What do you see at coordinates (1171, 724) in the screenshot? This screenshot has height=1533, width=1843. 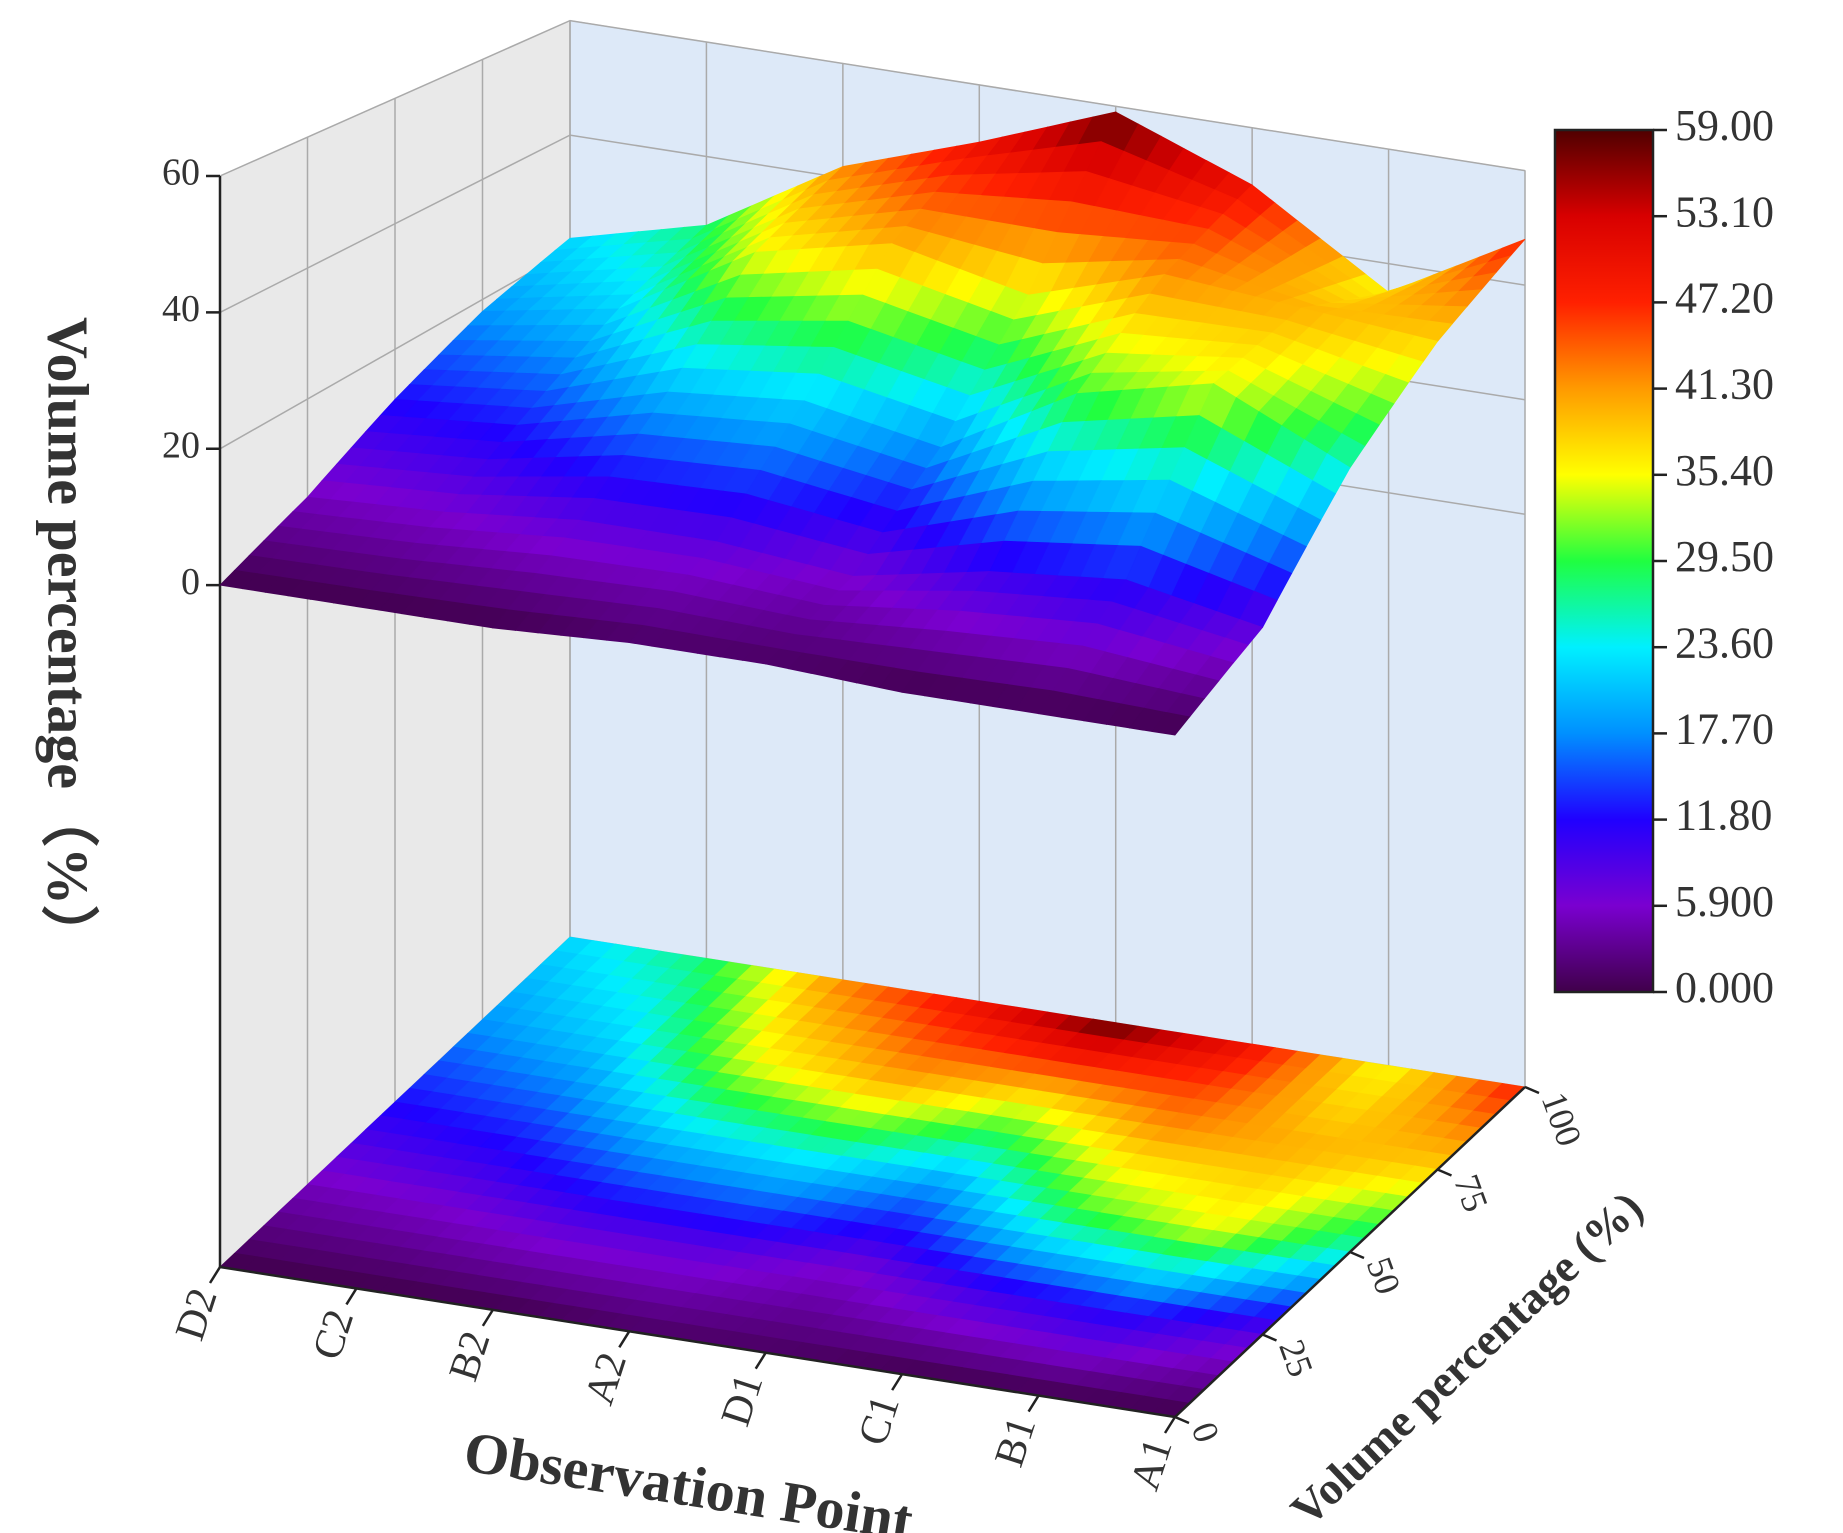 I see `surface-patch` at bounding box center [1171, 724].